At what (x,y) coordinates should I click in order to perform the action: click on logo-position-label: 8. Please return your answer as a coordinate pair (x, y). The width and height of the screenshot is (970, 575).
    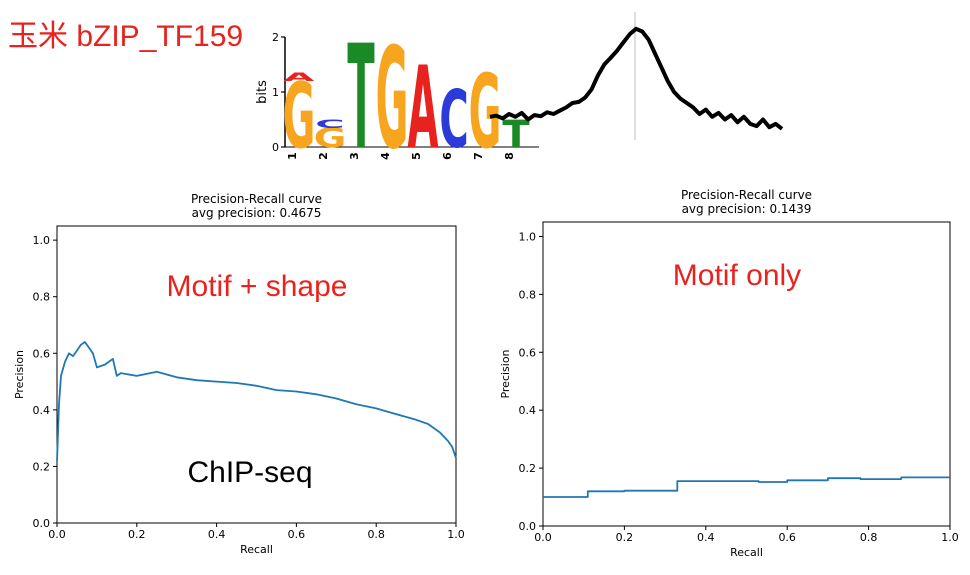
    Looking at the image, I should click on (509, 156).